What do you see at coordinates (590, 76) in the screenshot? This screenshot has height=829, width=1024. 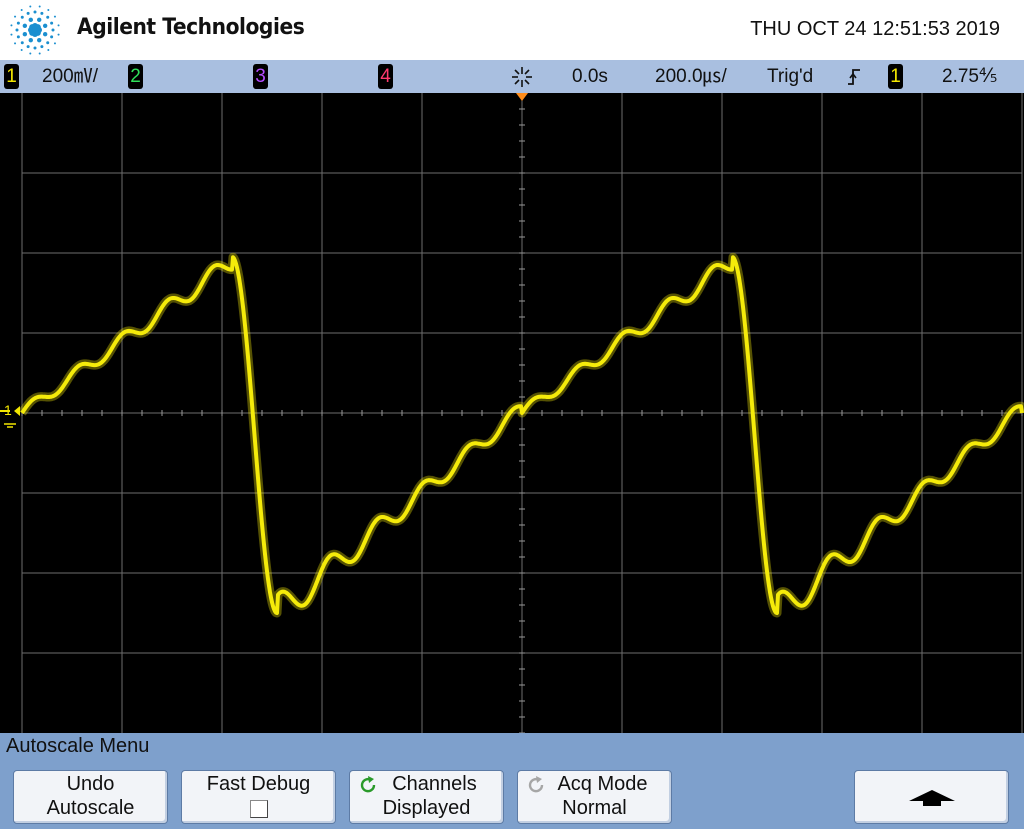 I see `horizontal-delay: 0.0s` at bounding box center [590, 76].